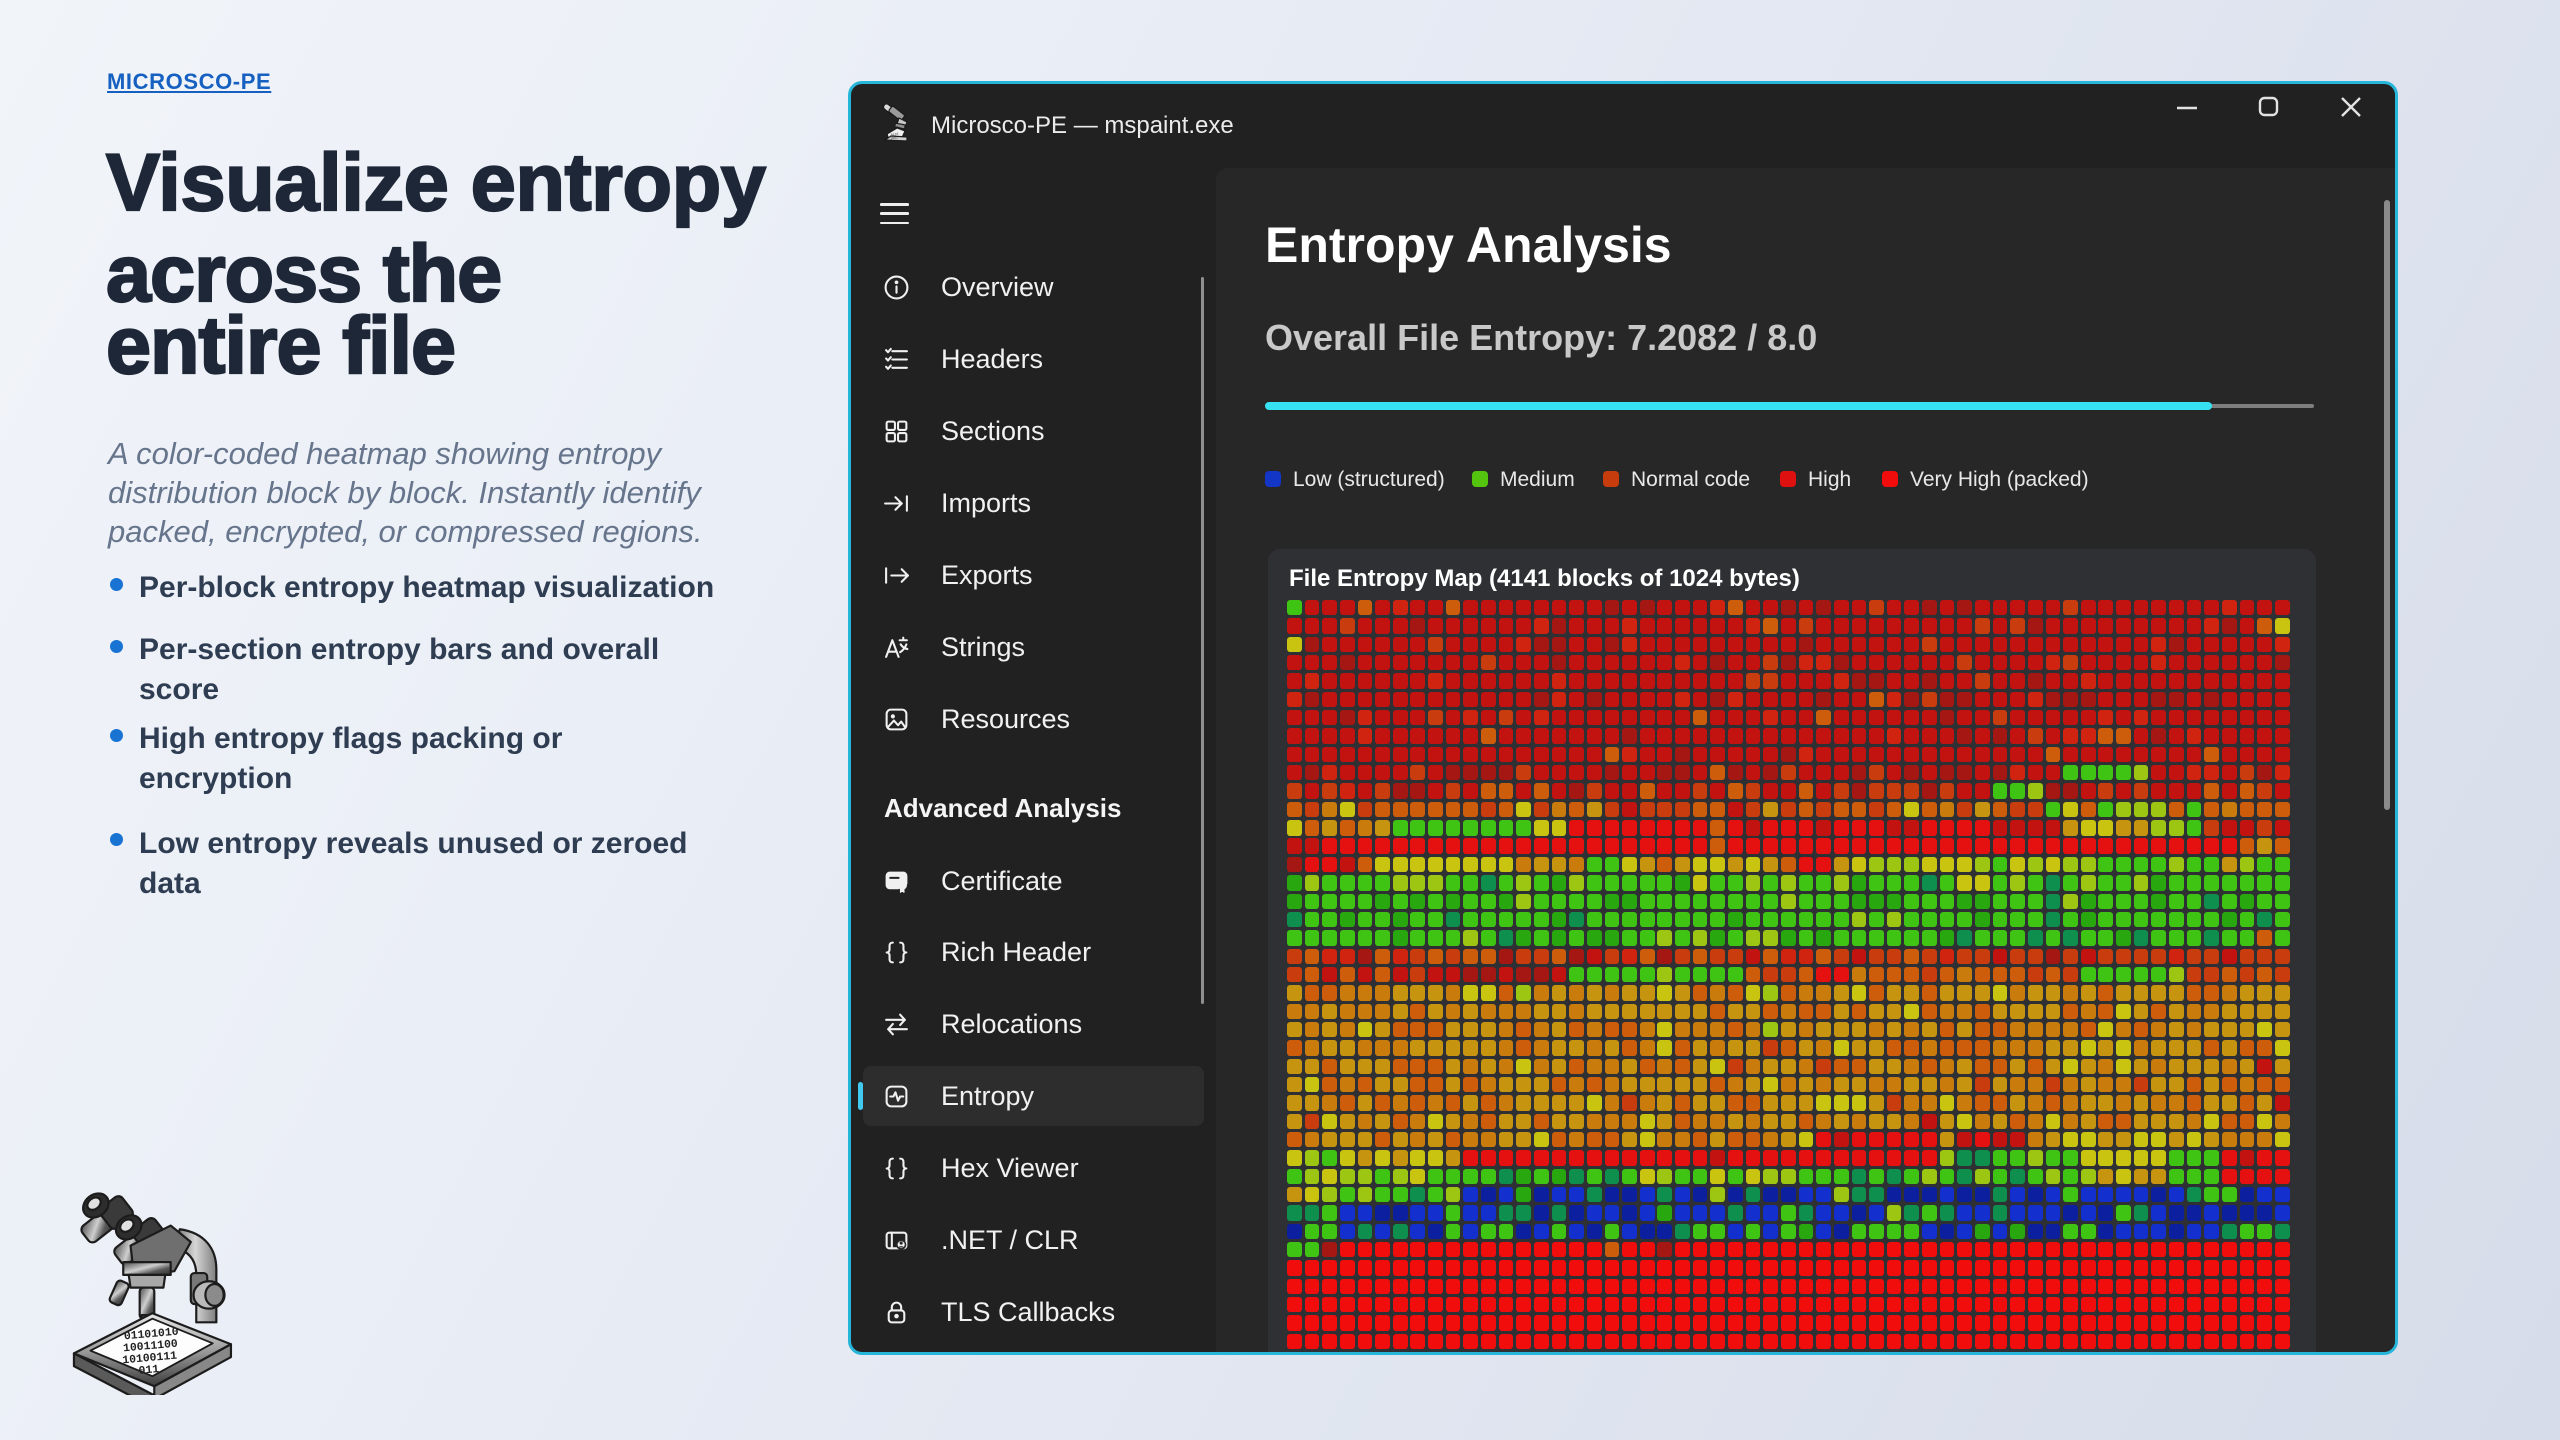  Describe the element at coordinates (151, 1347) in the screenshot. I see `svg-text: 10011100` at that location.